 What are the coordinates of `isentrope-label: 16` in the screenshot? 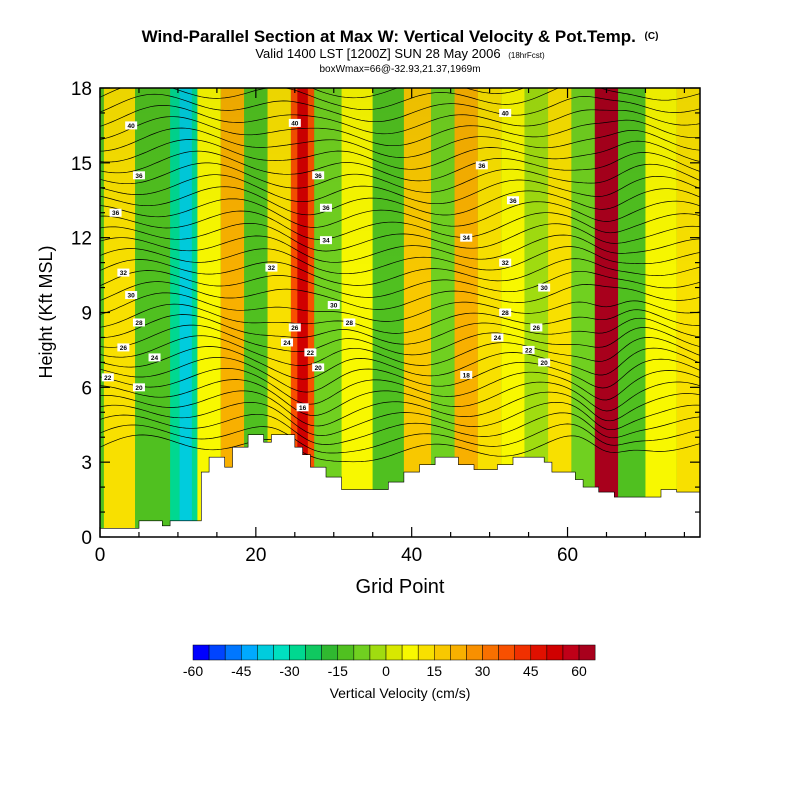 It's located at (303, 408).